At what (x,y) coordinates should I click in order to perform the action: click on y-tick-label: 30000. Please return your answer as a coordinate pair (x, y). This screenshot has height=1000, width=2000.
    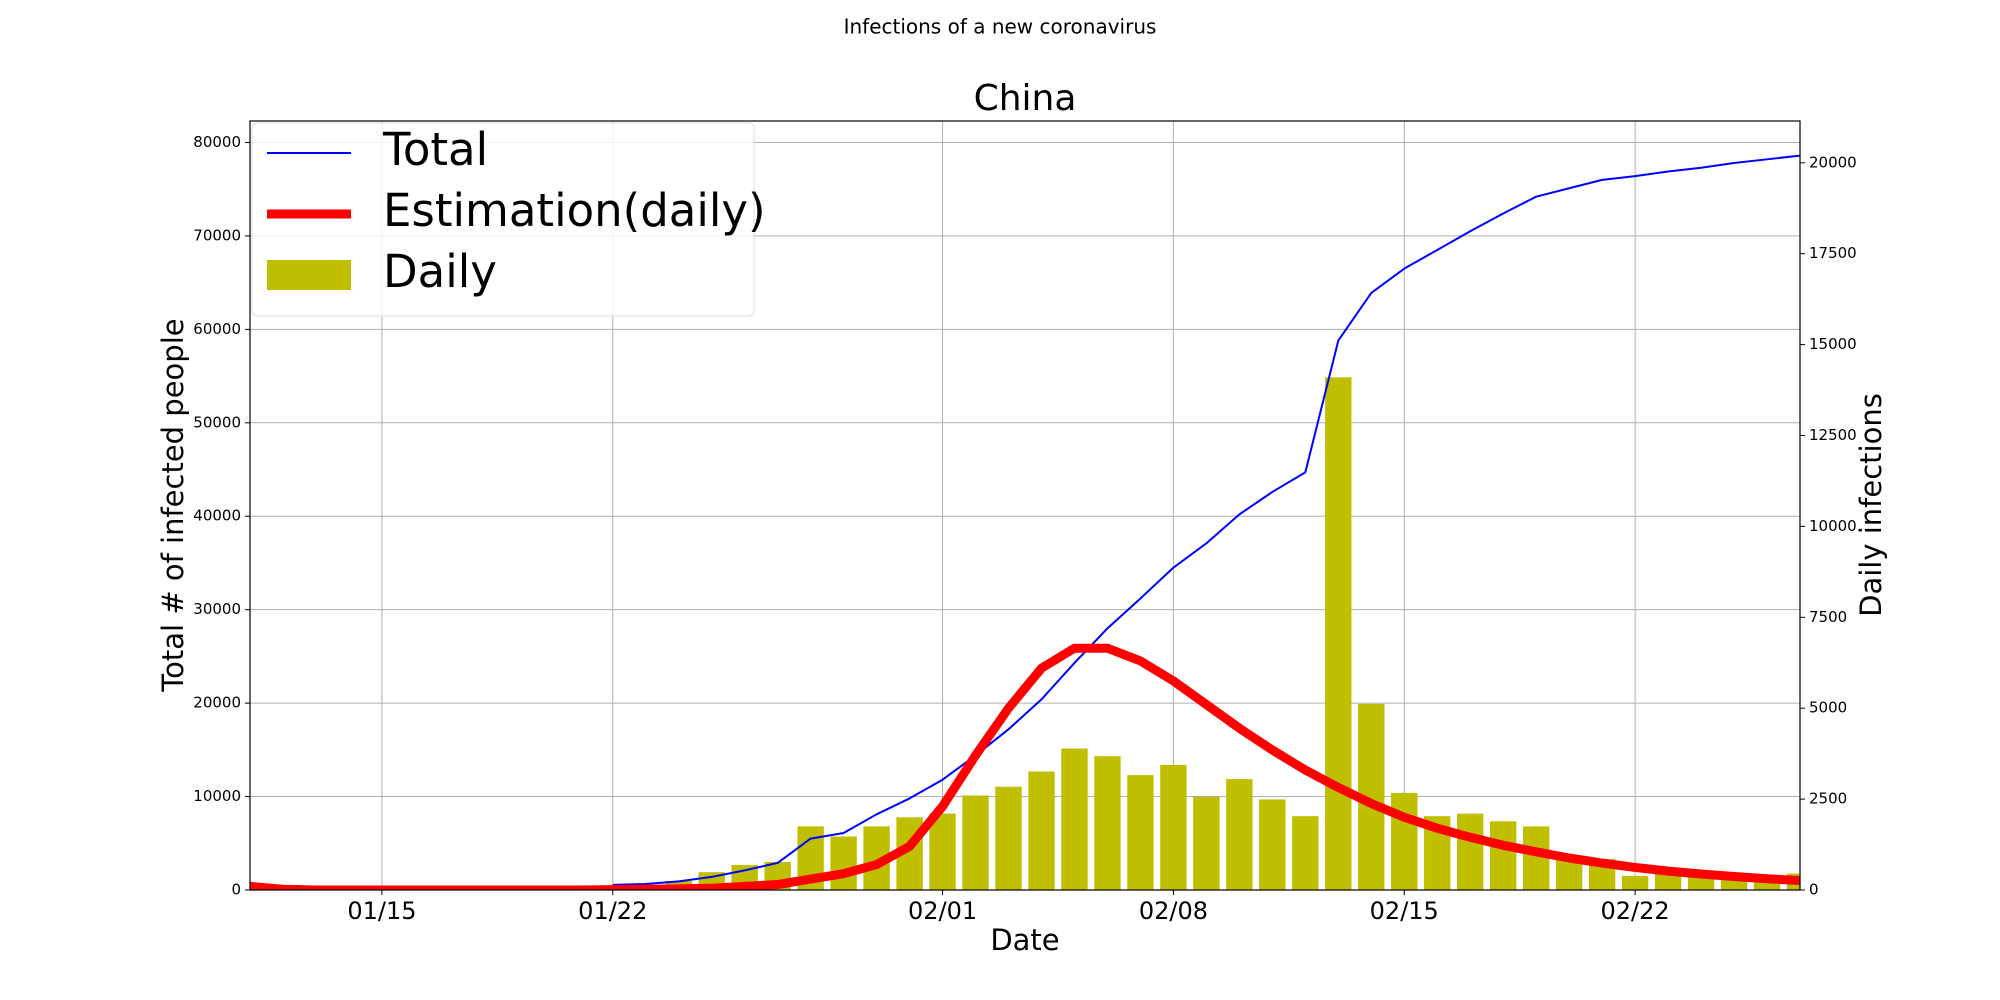
    Looking at the image, I should click on (217, 609).